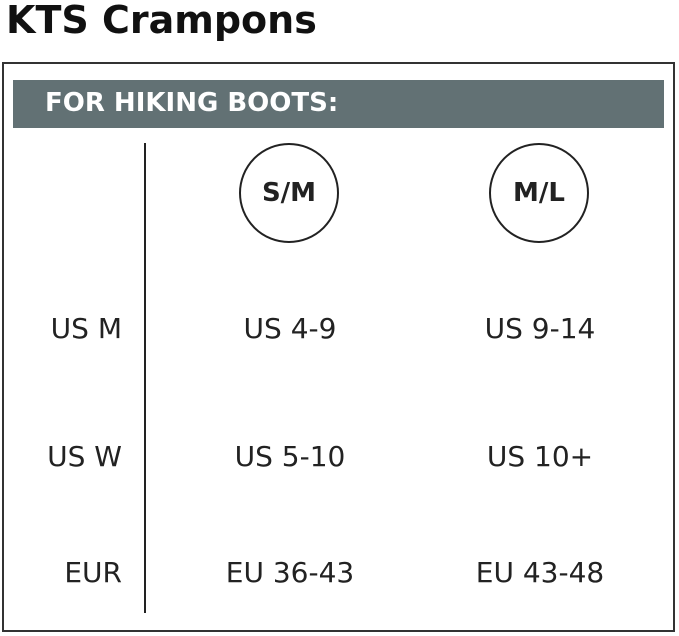  Describe the element at coordinates (84, 456) in the screenshot. I see `row-label: US W` at that location.